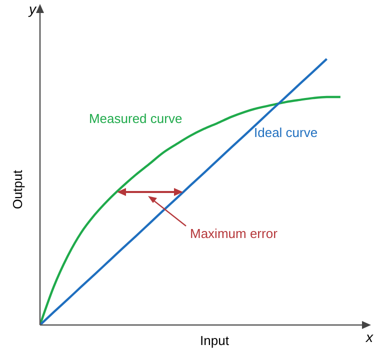  What do you see at coordinates (135, 118) in the screenshot?
I see `series-label: Measured curve` at bounding box center [135, 118].